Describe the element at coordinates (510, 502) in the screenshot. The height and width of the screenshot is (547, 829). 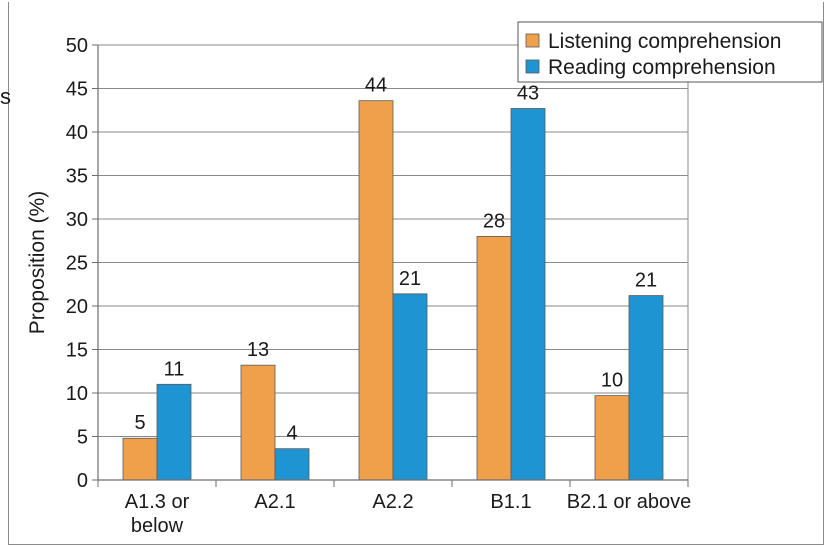
I see `x-category-label: B1.1` at that location.